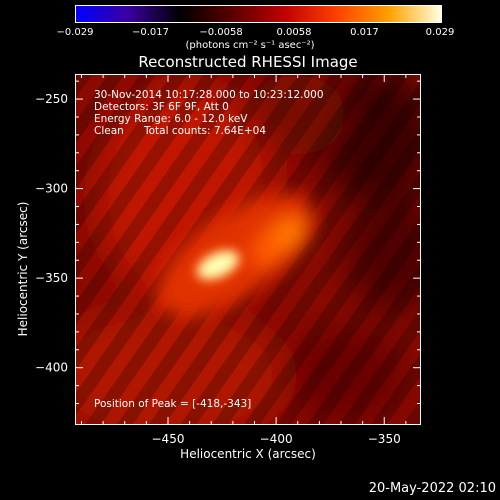  What do you see at coordinates (51, 99) in the screenshot?
I see `y-tick-label: −250` at bounding box center [51, 99].